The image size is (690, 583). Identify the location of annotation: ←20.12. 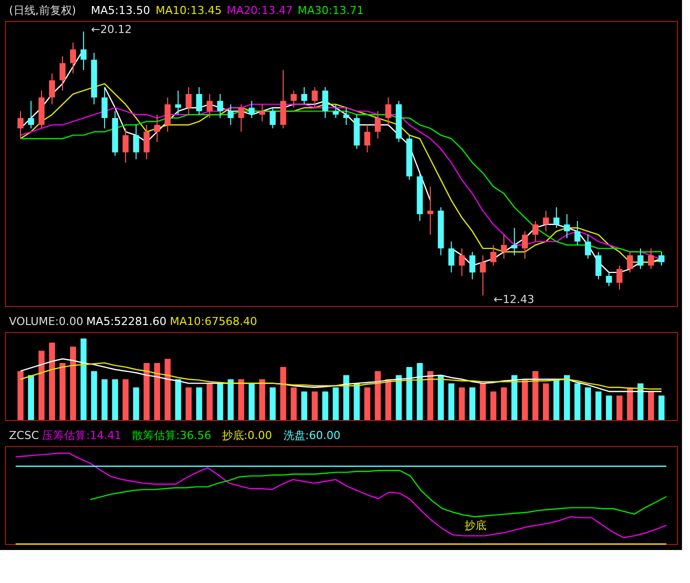
(111, 29).